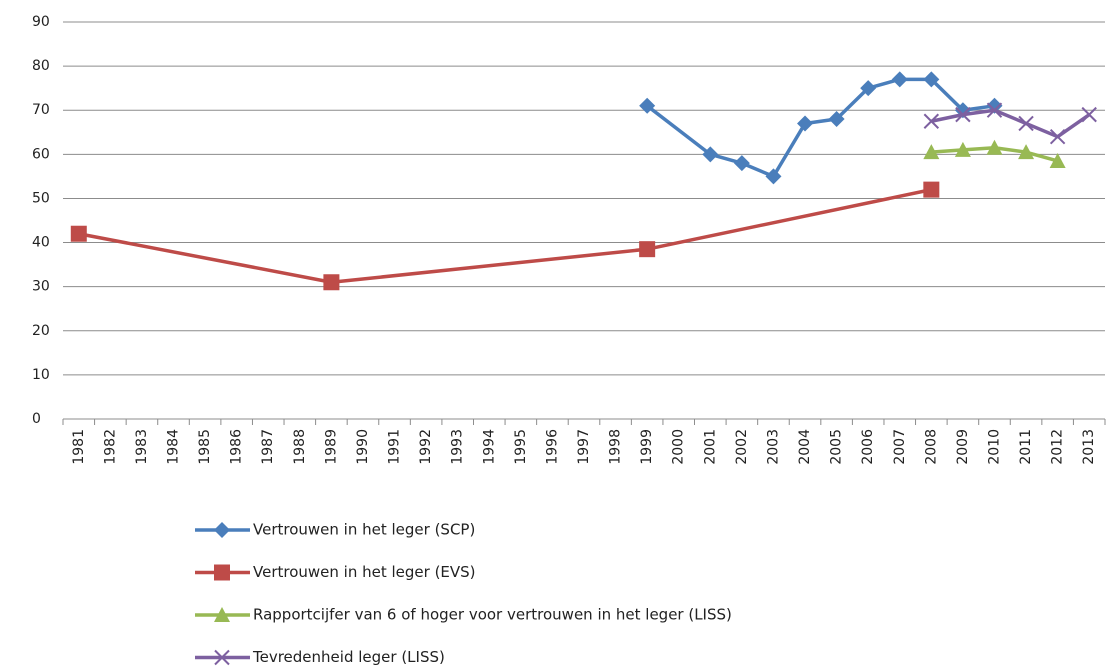  What do you see at coordinates (710, 447) in the screenshot?
I see `x-tick-label: 2001` at bounding box center [710, 447].